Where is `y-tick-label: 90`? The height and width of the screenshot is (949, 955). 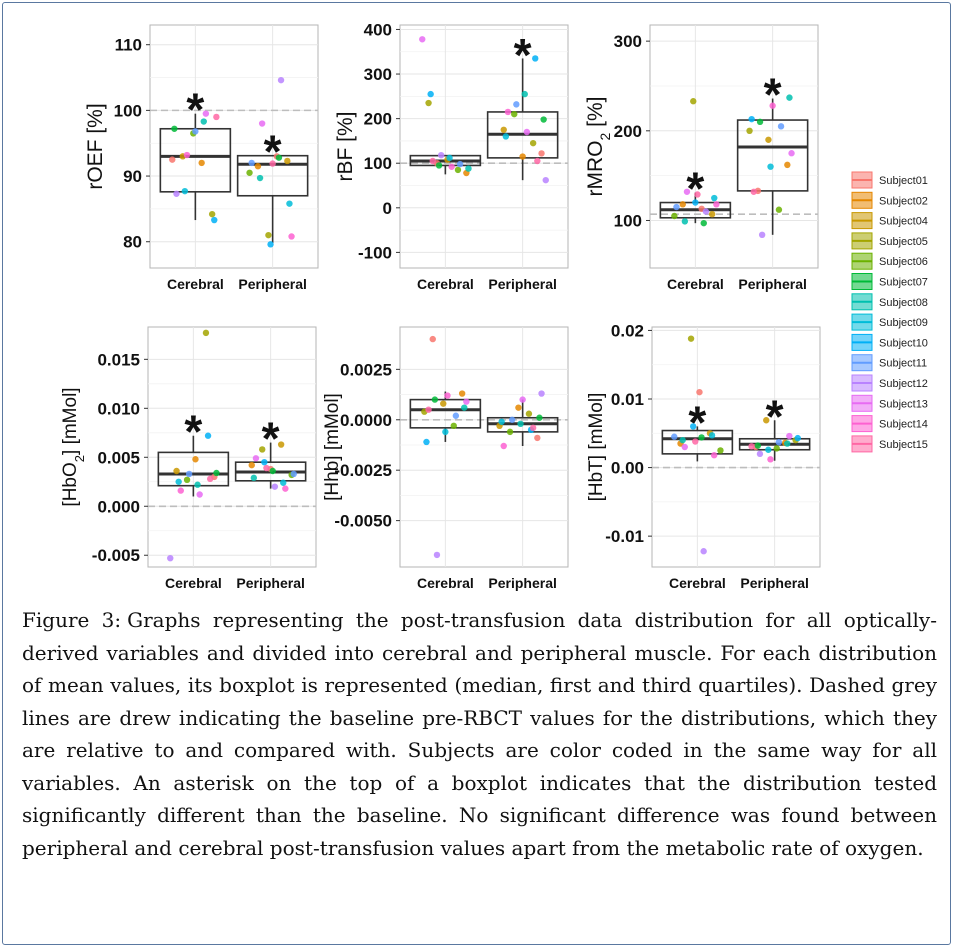 y-tick-label: 90 is located at coordinates (132, 176).